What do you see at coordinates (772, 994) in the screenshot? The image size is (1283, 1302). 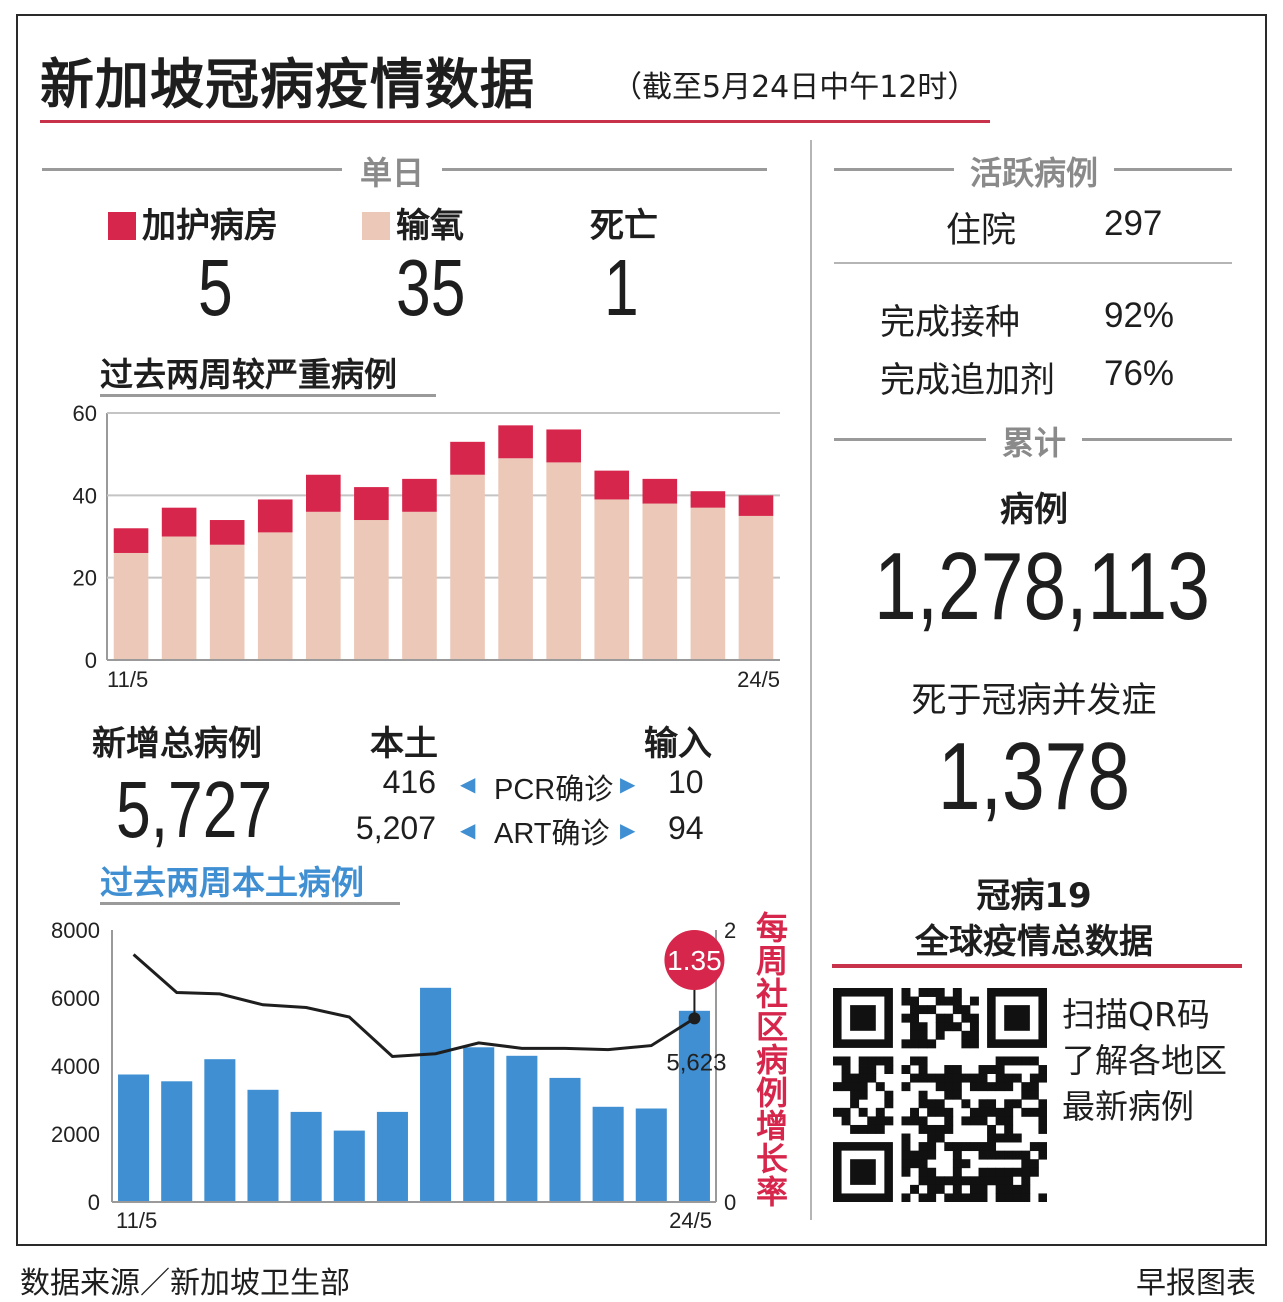 I see `secondary-axis-label-char: 社` at bounding box center [772, 994].